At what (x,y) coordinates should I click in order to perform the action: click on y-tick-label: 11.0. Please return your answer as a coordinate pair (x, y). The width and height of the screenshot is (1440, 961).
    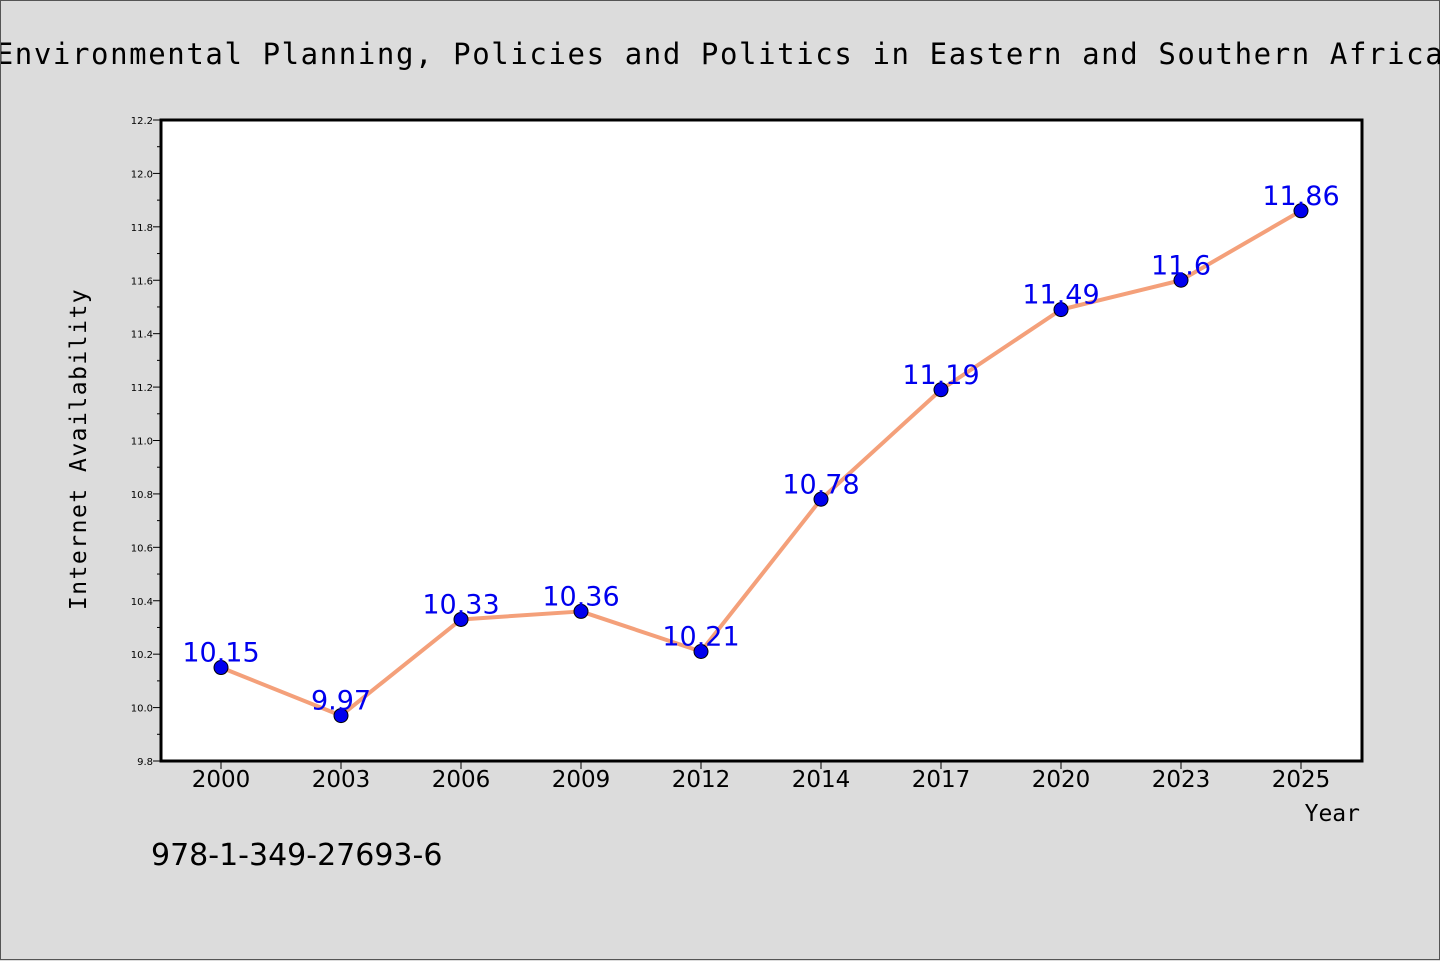
    Looking at the image, I should click on (142, 442).